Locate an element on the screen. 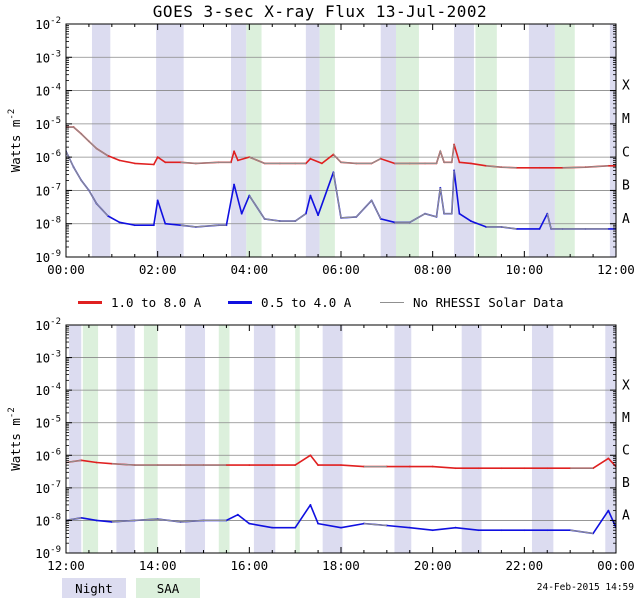  y-tick-label: 10⁻⁴ is located at coordinates (48, 91).